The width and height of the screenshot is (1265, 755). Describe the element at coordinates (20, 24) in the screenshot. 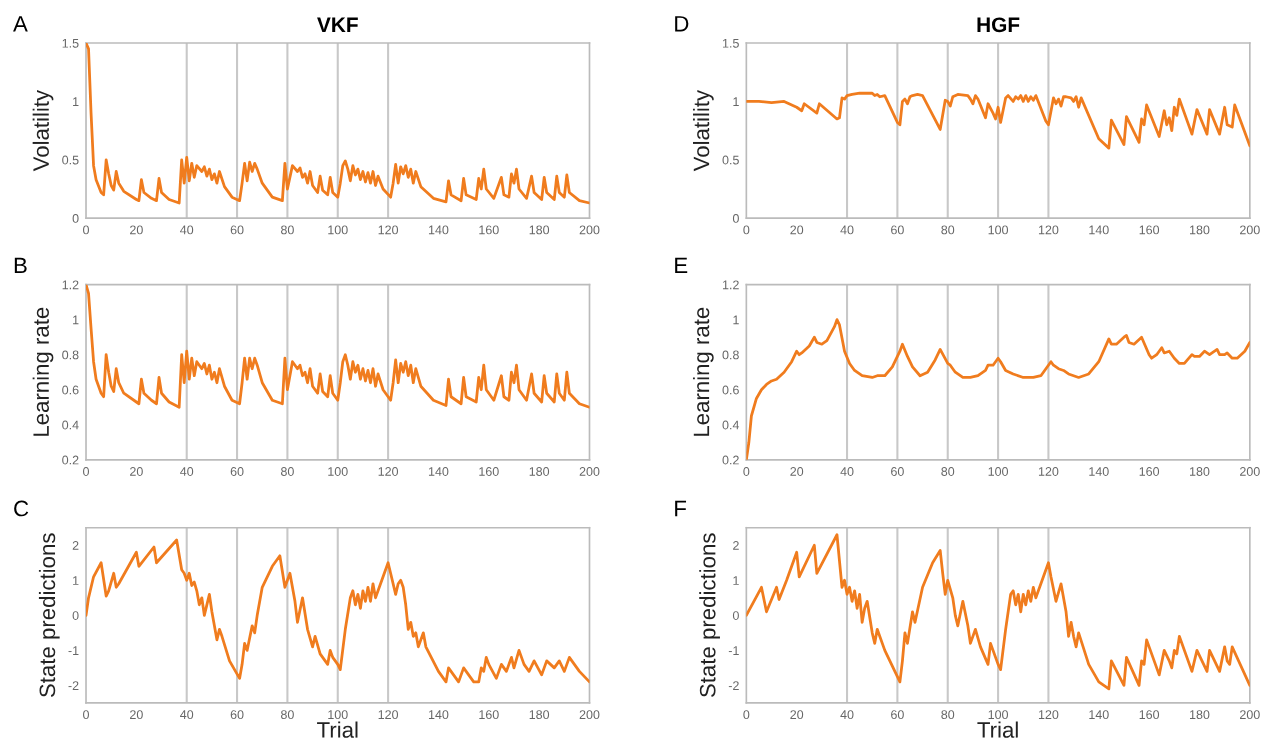

I see `text: A` at that location.